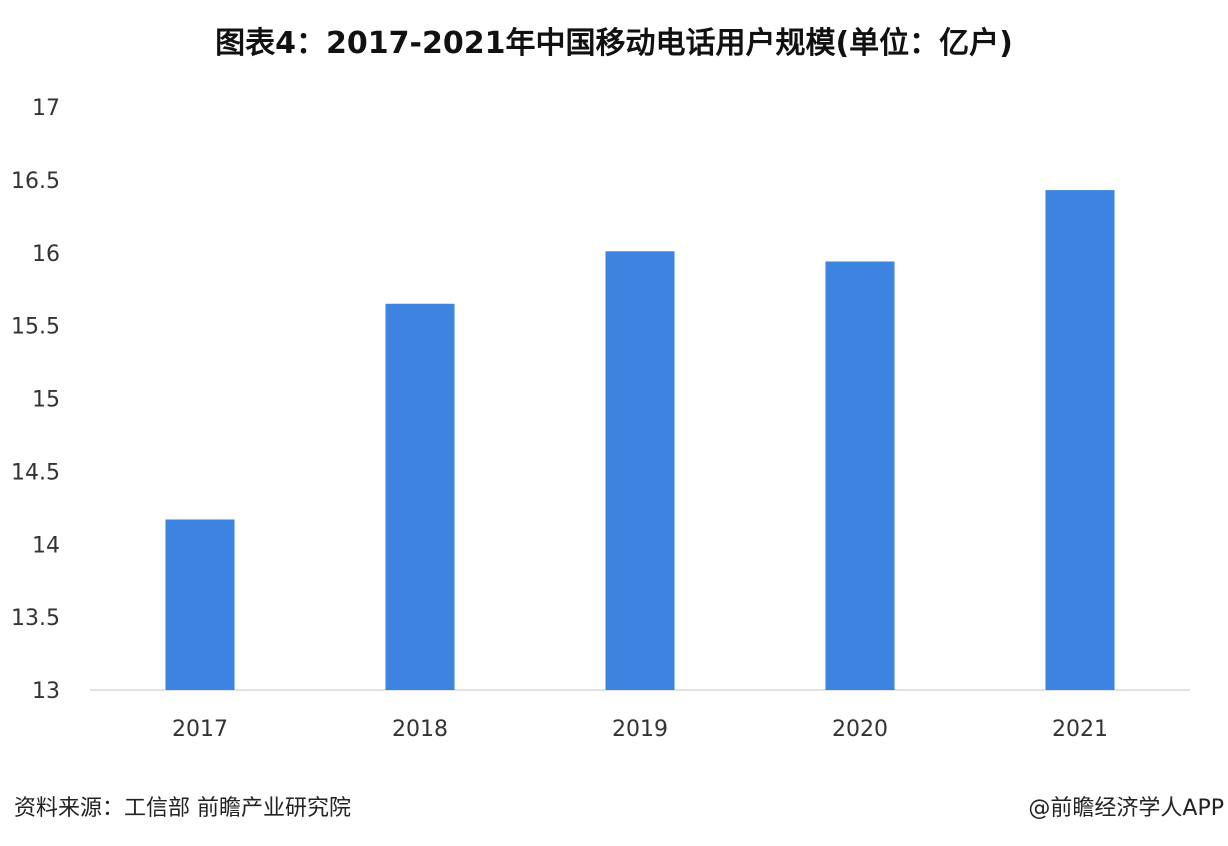  Describe the element at coordinates (200, 729) in the screenshot. I see `x-tick-label: 2017` at that location.